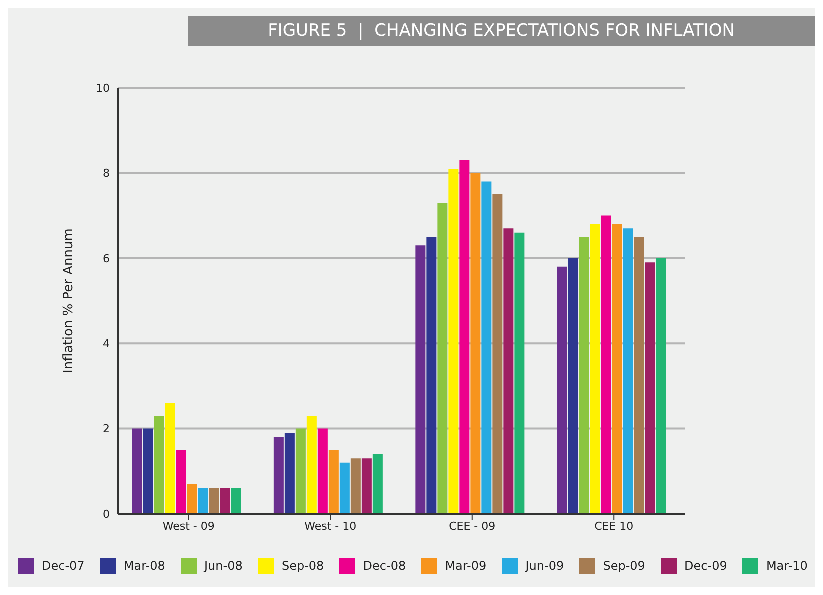 This screenshot has height=595, width=823. I want to click on y-tick-label: 4, so click(106, 344).